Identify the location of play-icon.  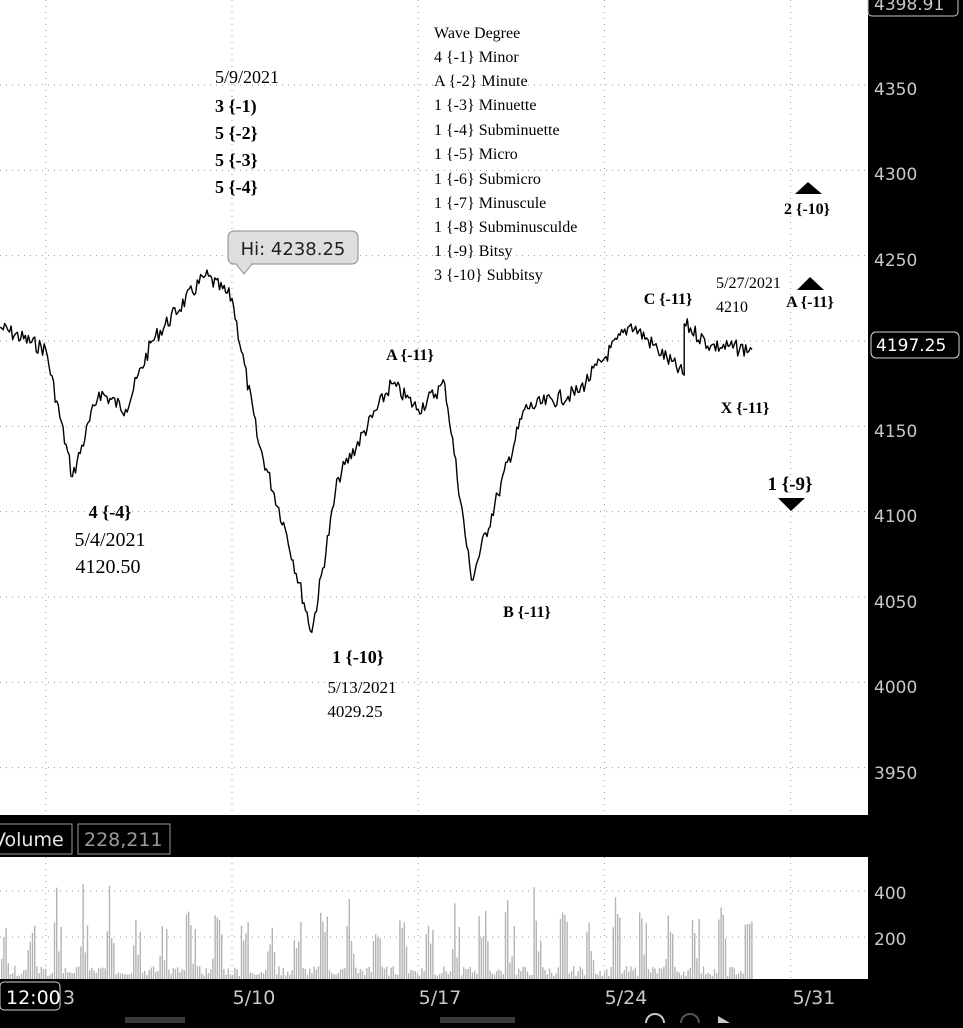
(724, 1019).